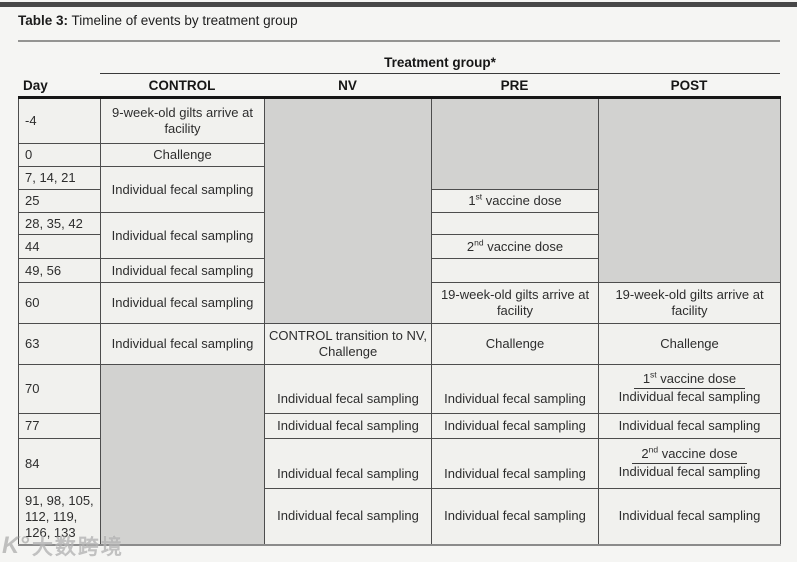  What do you see at coordinates (515, 303) in the screenshot?
I see `event-cell-pre-arrival: 19-week-old gilts arrive at facility` at bounding box center [515, 303].